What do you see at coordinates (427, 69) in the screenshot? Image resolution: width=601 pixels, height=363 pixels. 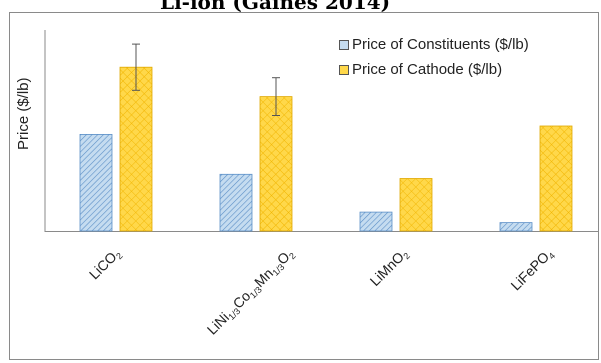 I see `legend-label-cathode: Price of Cathode ($/lb)` at bounding box center [427, 69].